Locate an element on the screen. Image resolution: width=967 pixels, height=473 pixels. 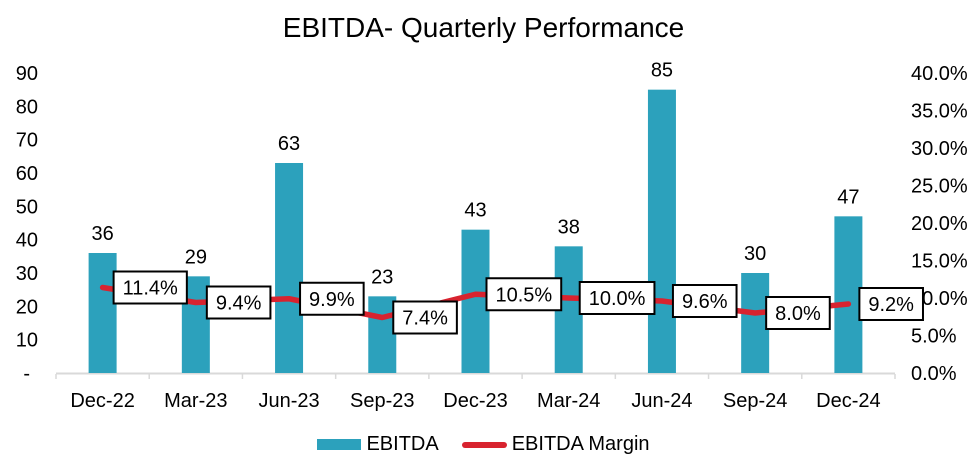
bar-value-label: 43 is located at coordinates (475, 211).